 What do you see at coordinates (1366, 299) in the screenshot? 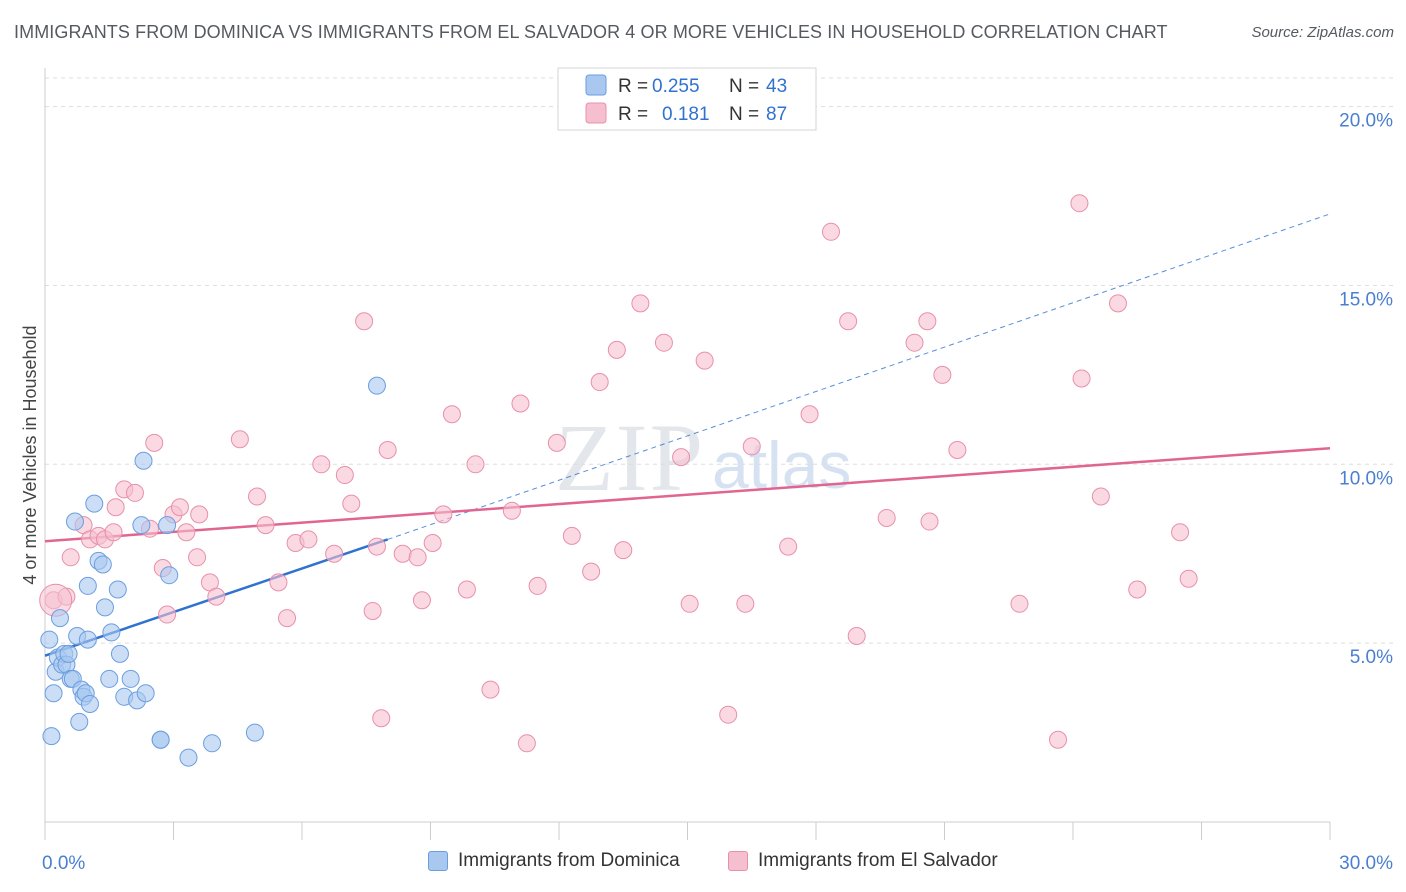
I see `y-tick-label: 15.0%` at bounding box center [1366, 299].